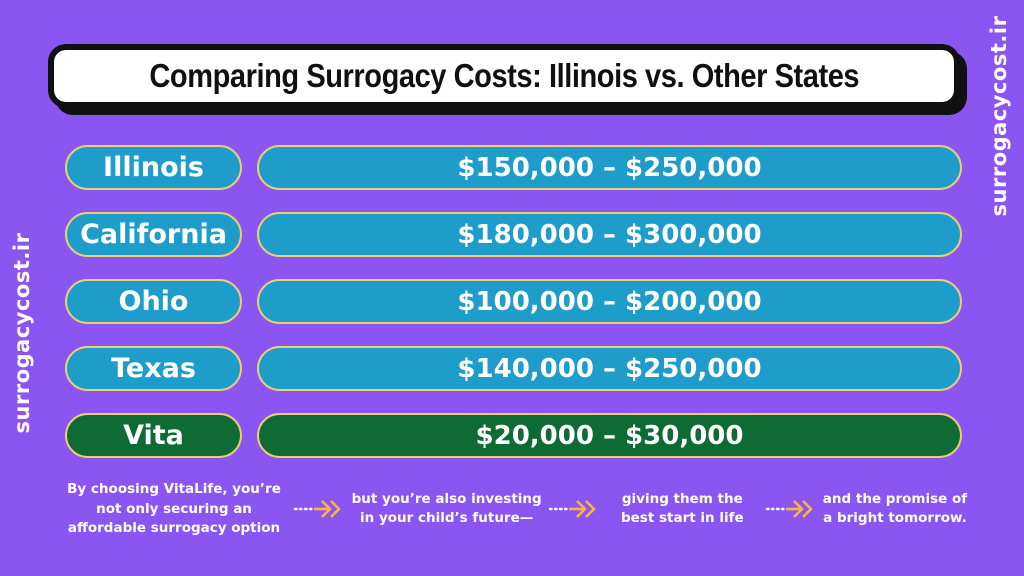 This screenshot has height=576, width=1024. What do you see at coordinates (609, 301) in the screenshot?
I see `cost-value-ohio: $100,000 – $200,000` at bounding box center [609, 301].